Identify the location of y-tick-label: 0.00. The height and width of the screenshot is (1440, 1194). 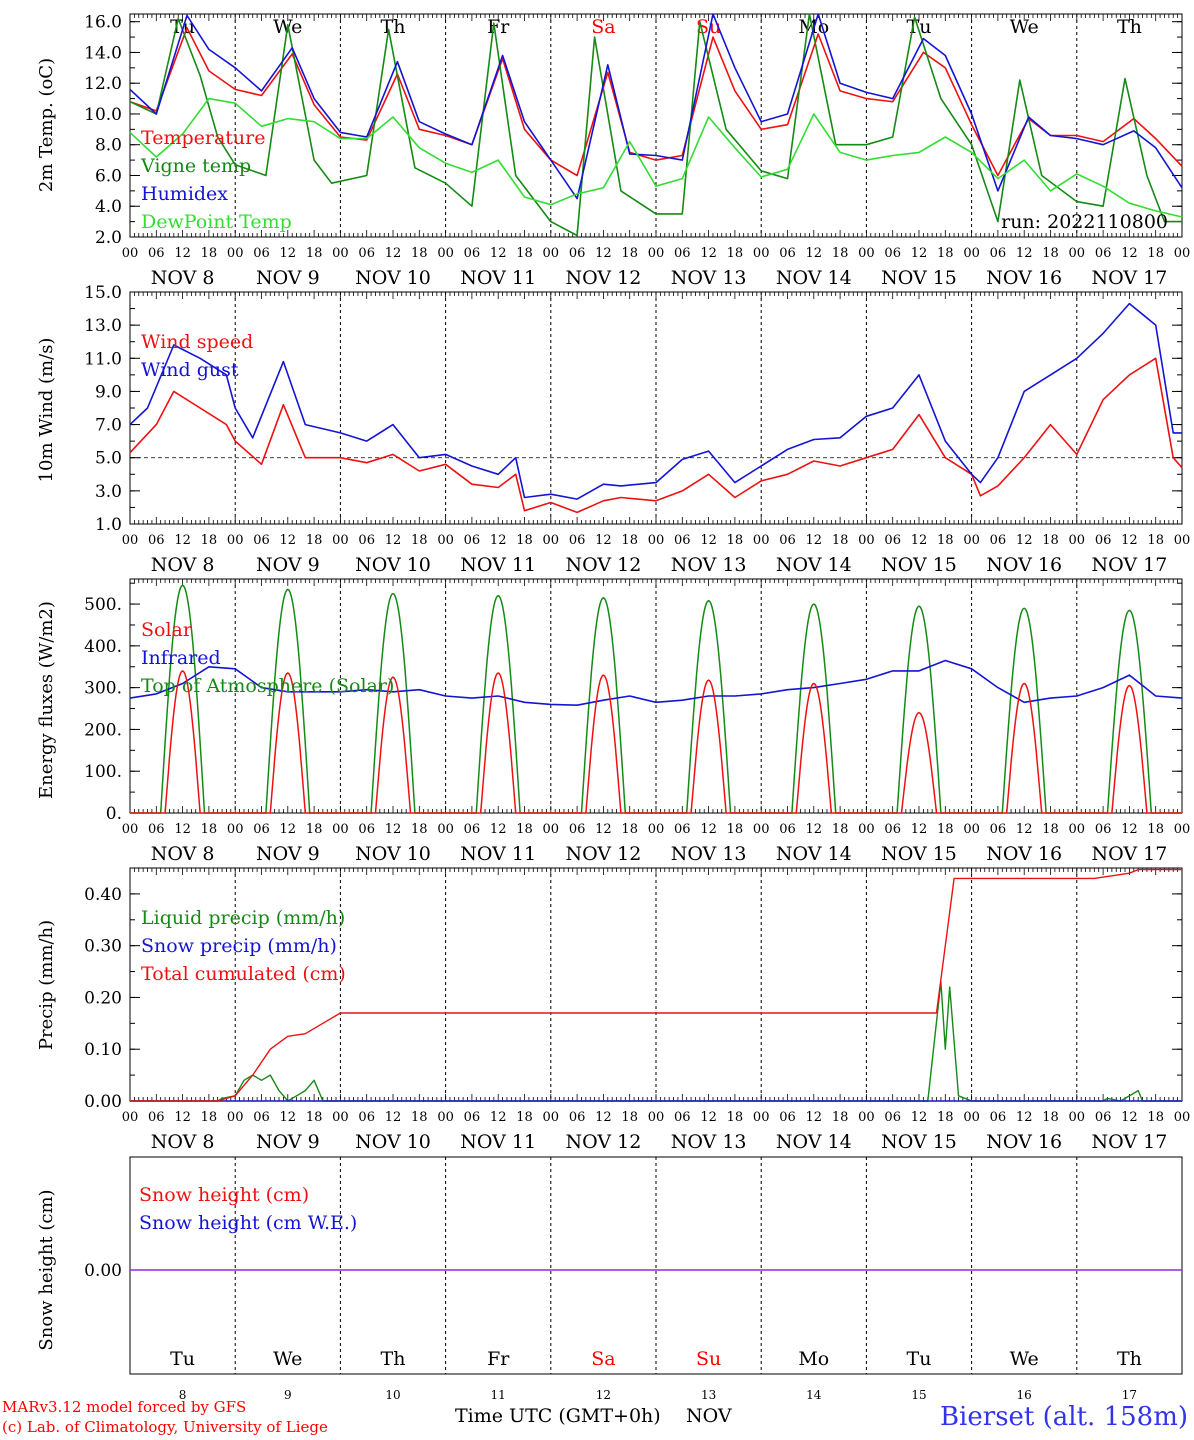
(103, 1271).